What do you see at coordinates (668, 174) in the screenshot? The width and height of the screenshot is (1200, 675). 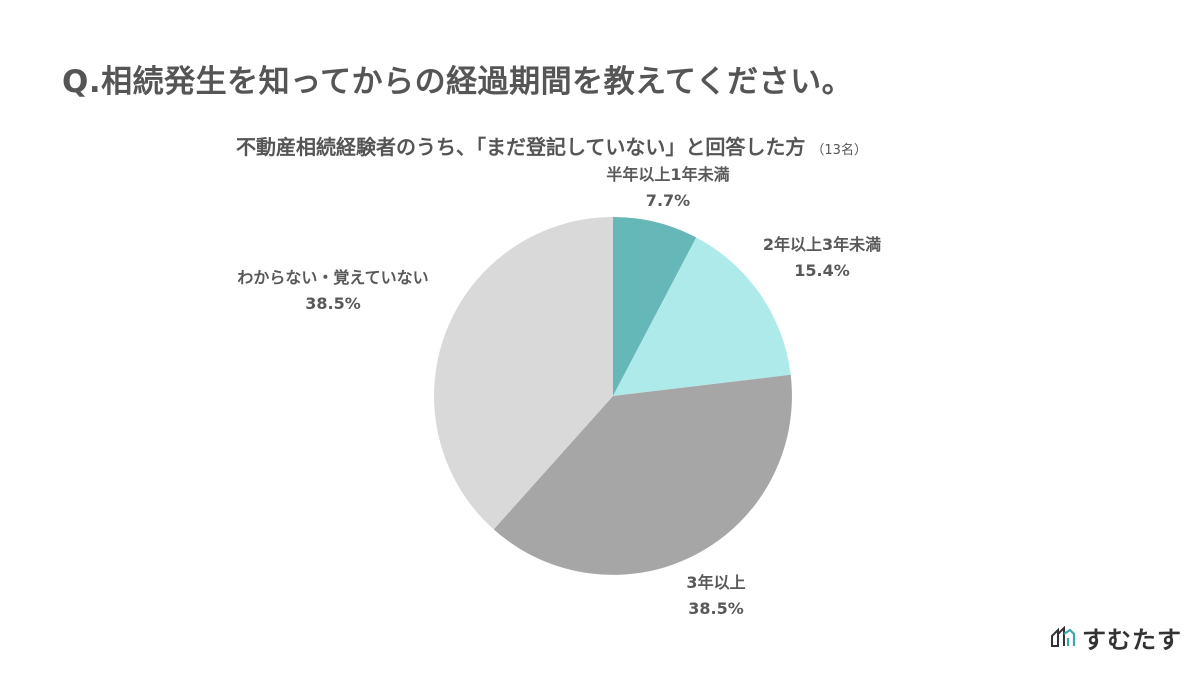 I see `label-category: 半年以上1年未満` at bounding box center [668, 174].